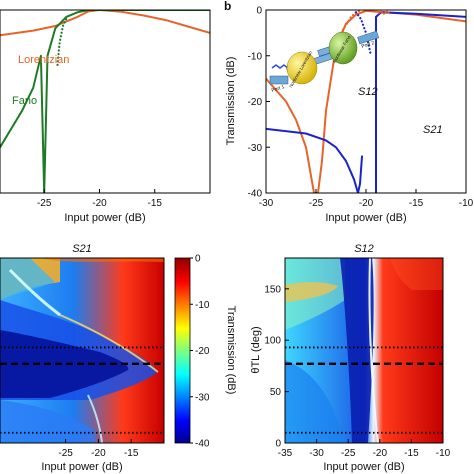  What do you see at coordinates (62, 40) in the screenshot?
I see `panel-a-series-fano-unstable` at bounding box center [62, 40].